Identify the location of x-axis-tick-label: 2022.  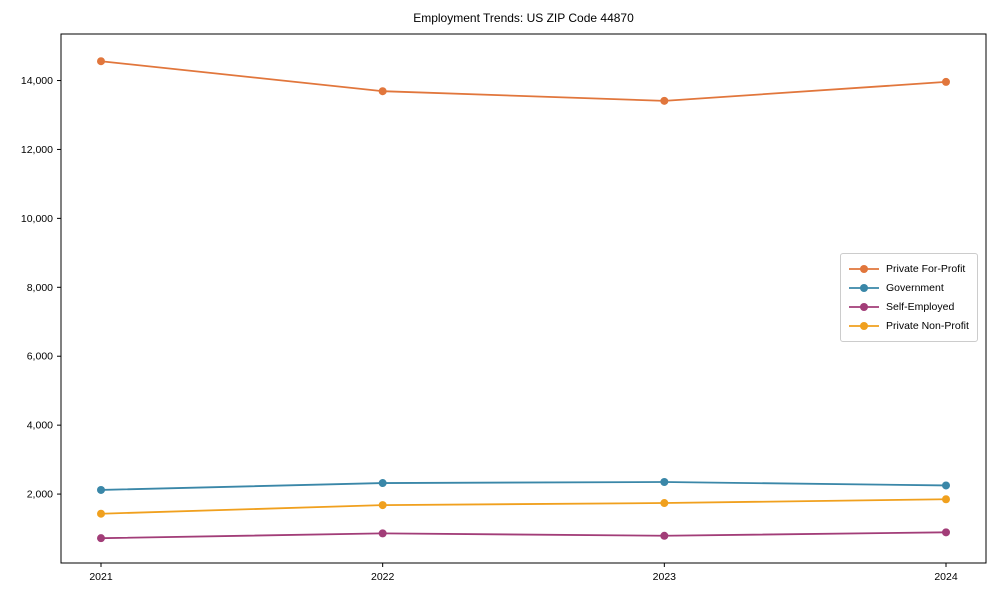
(383, 577).